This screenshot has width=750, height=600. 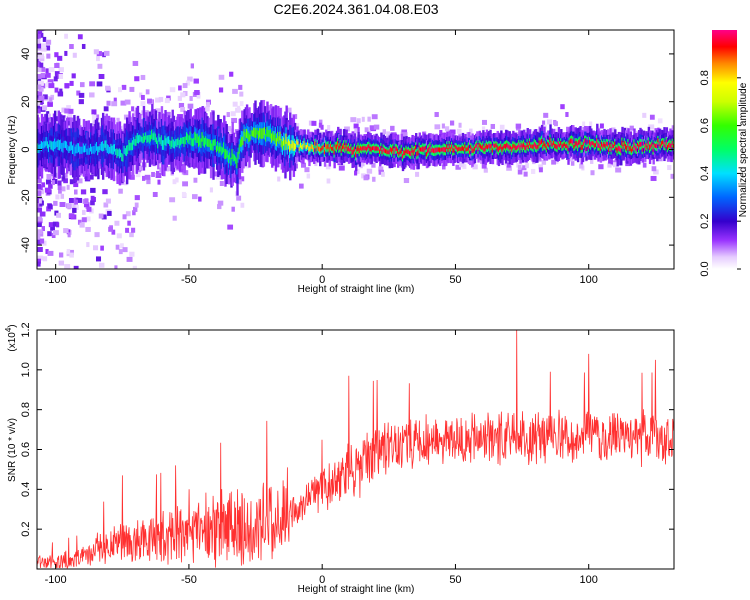 What do you see at coordinates (12, 150) in the screenshot?
I see `spectrogram-y-label: Frequency (Hz)` at bounding box center [12, 150].